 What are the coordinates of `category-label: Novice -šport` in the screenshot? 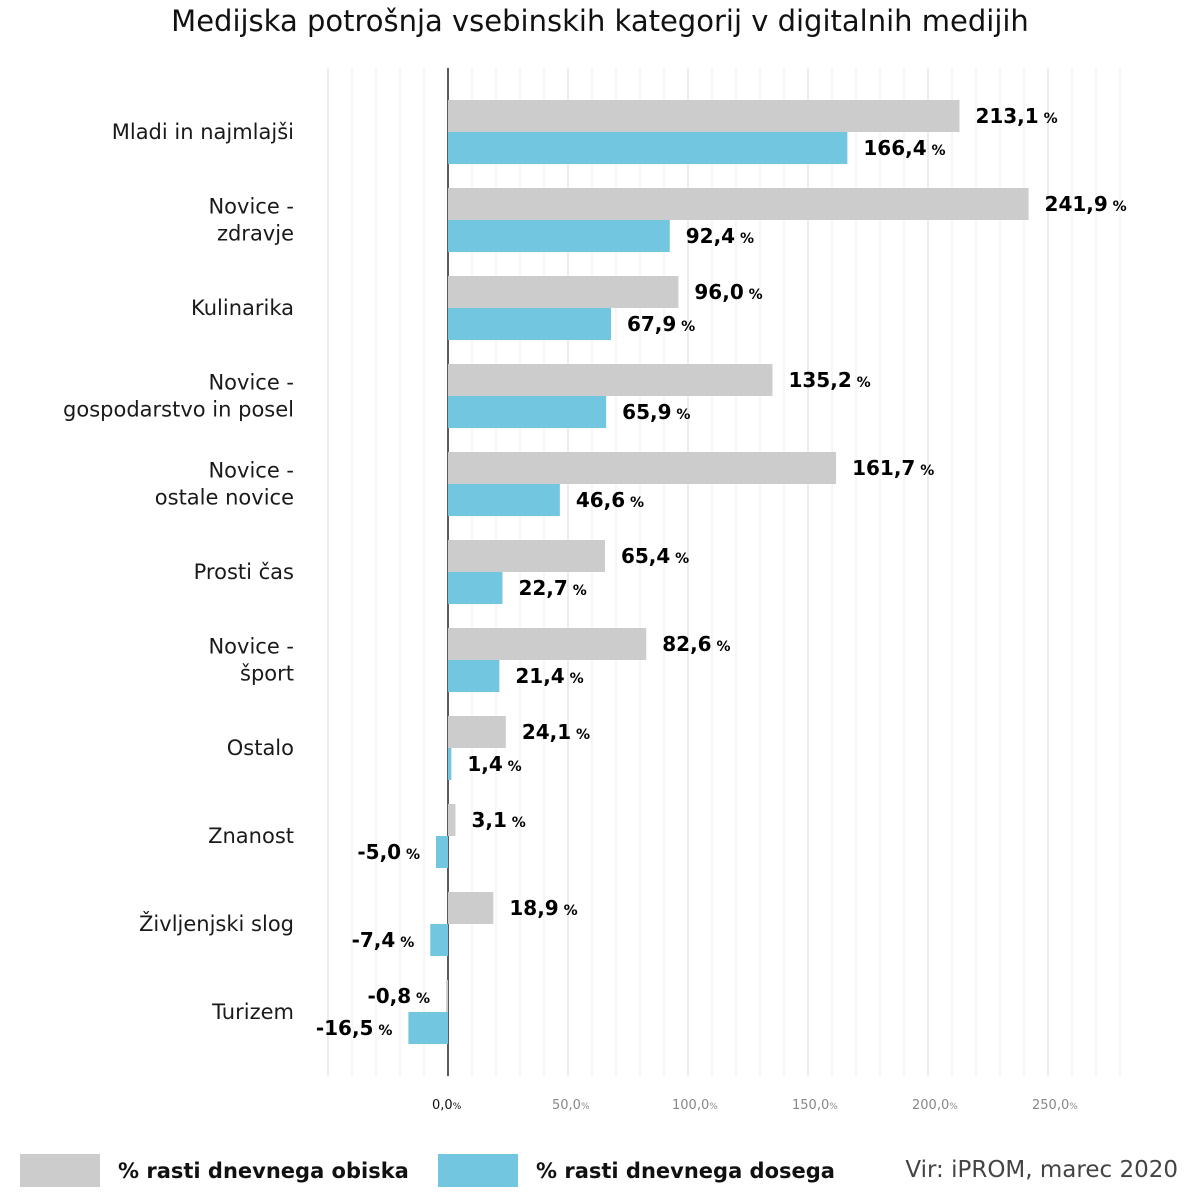 It's located at (251, 660).